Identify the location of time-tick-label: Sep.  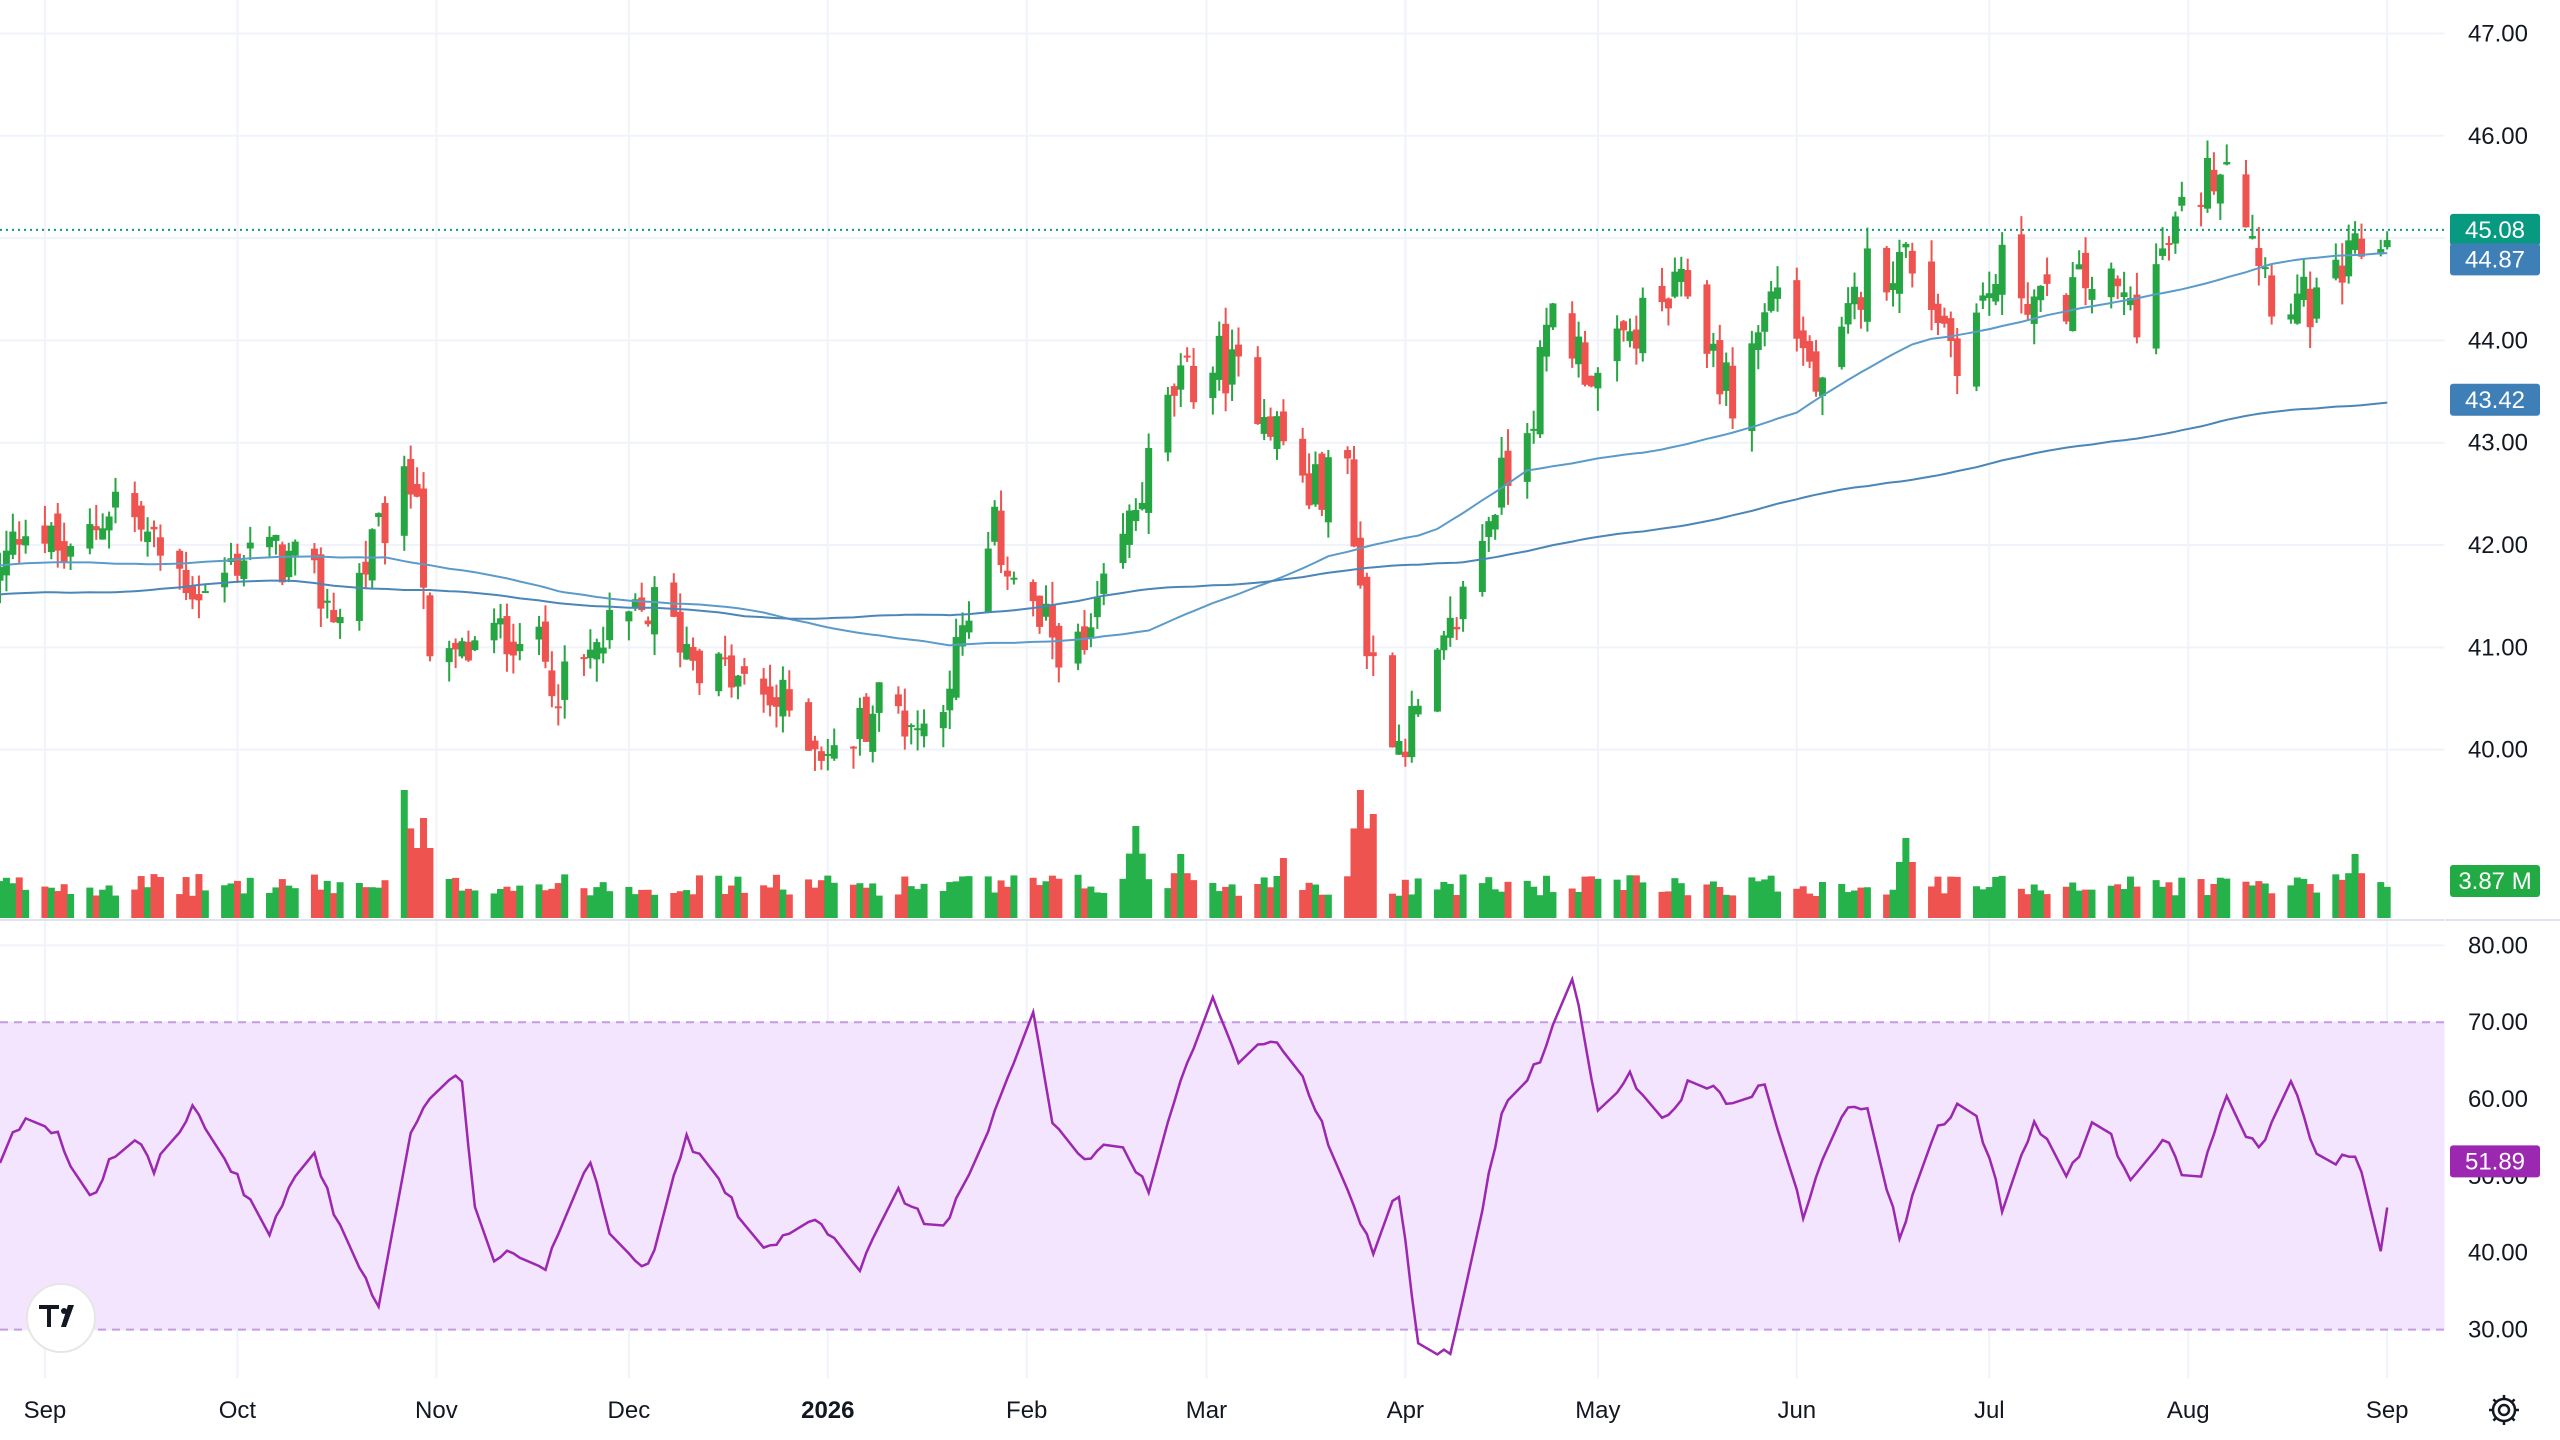
(45, 1410).